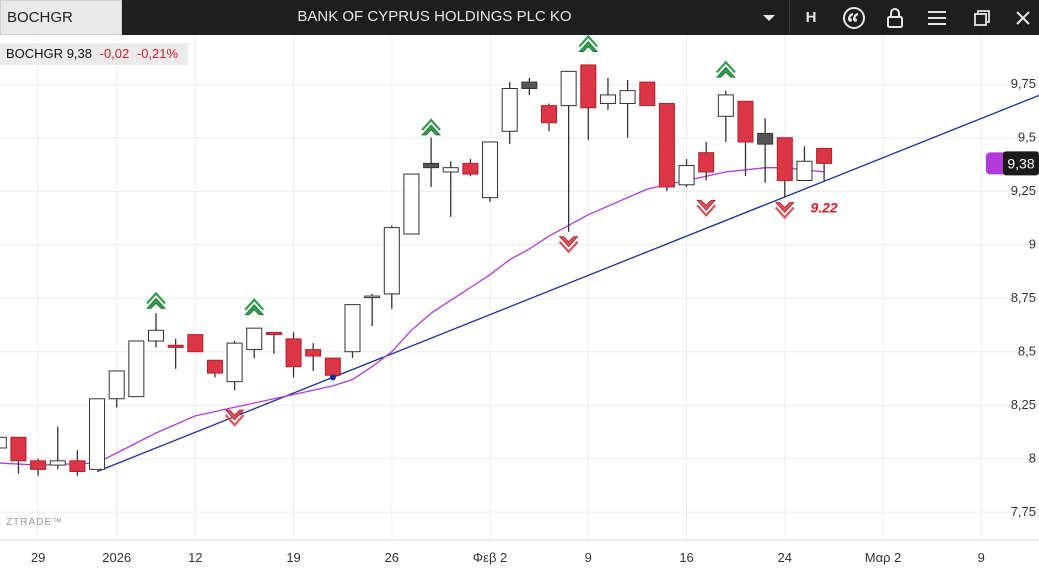  I want to click on watermark: ZTRADE™, so click(34, 522).